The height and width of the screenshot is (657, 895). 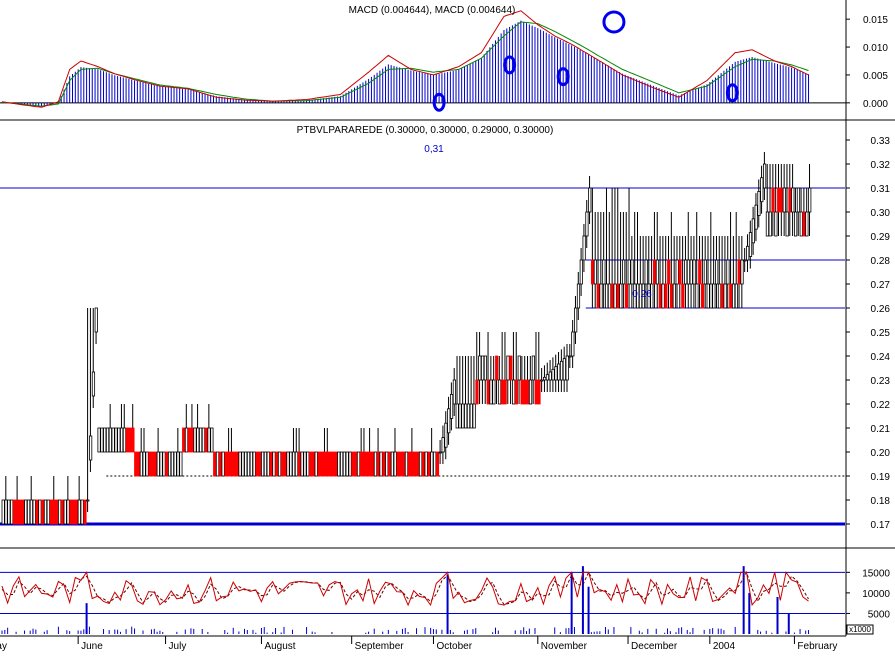 I want to click on macd-tick-label: 0.010, so click(x=875, y=48).